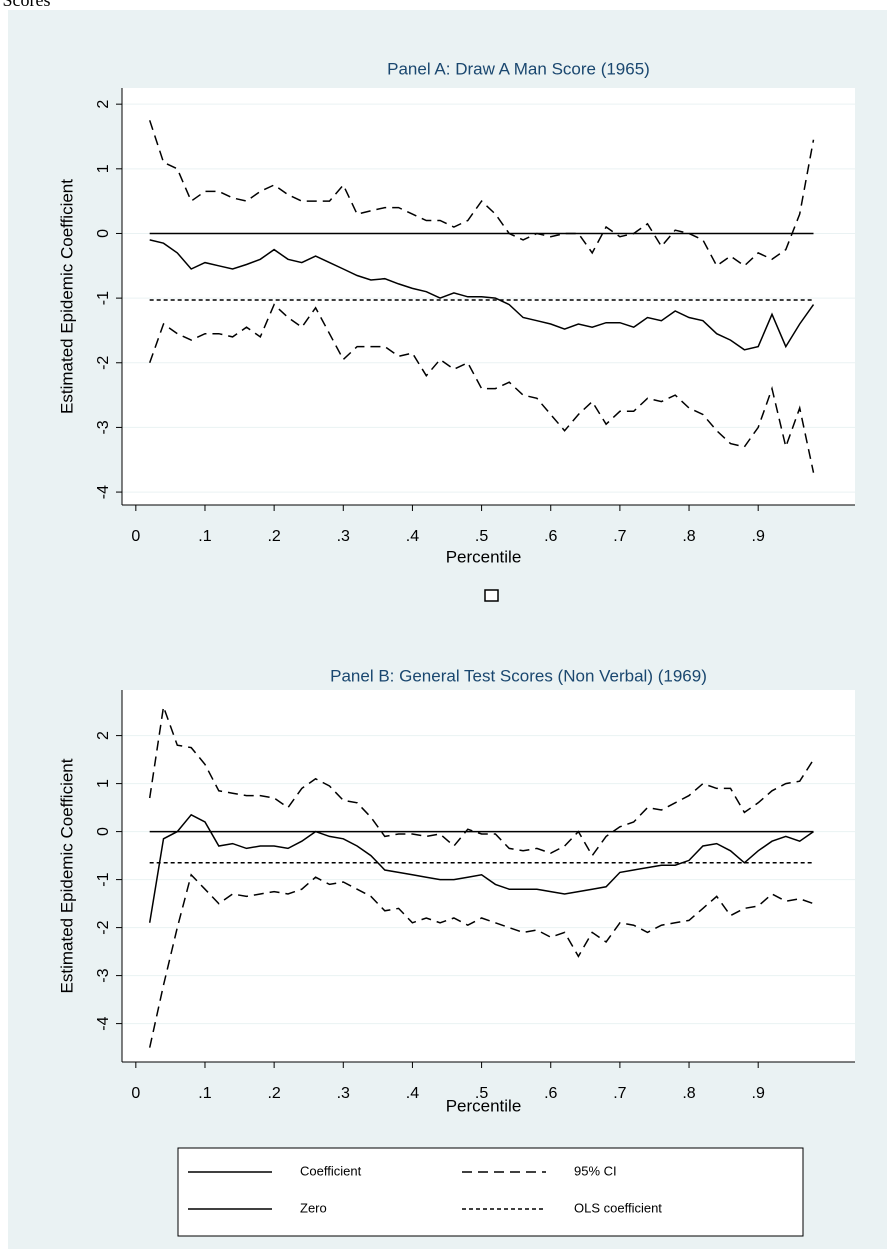 The width and height of the screenshot is (887, 1254). I want to click on legend-label: OLS coefficient, so click(618, 1207).